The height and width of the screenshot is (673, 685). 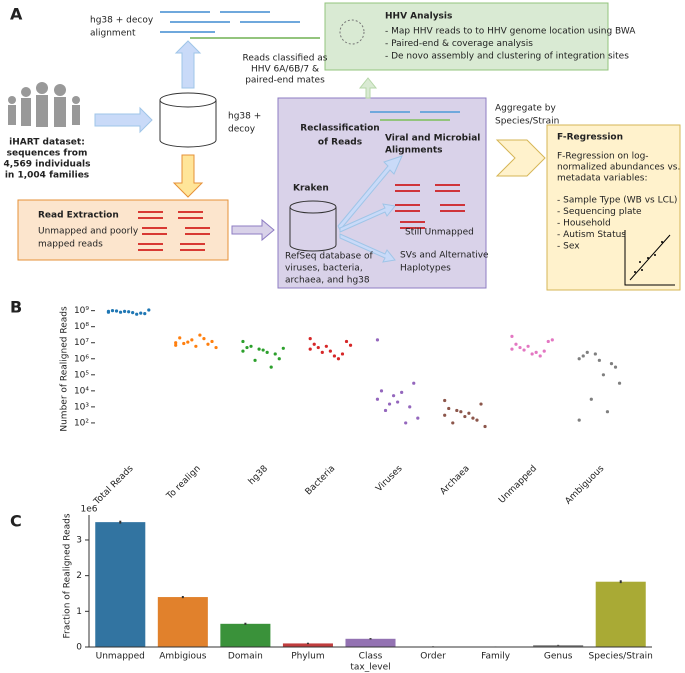 What do you see at coordinates (81, 407) in the screenshot?
I see `y-tick-label: 10³` at bounding box center [81, 407].